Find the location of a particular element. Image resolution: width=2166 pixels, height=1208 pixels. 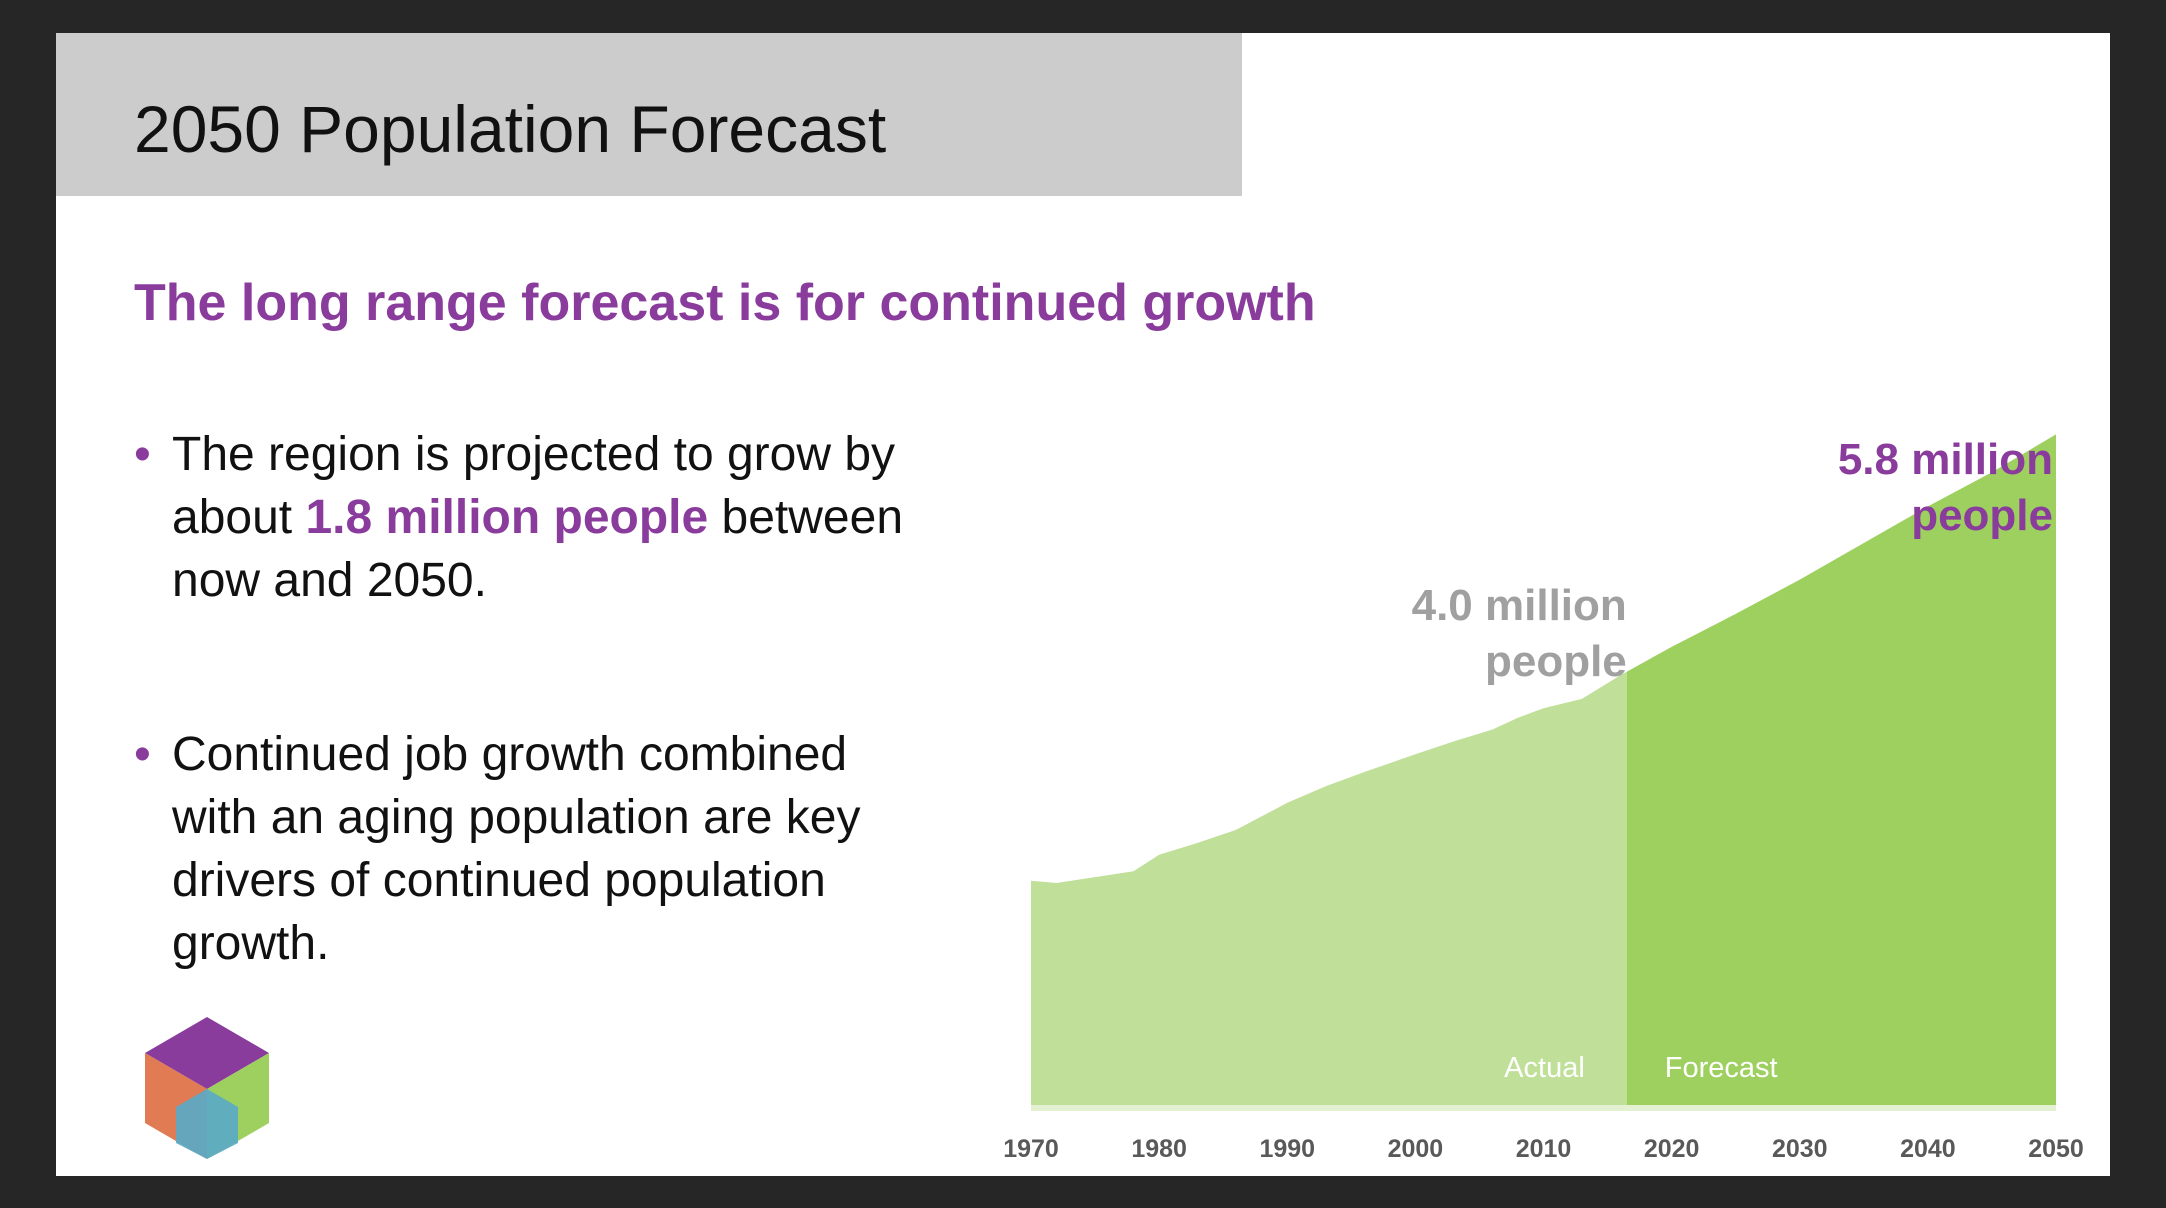

x-tick-label: 1970 is located at coordinates (1031, 1149).